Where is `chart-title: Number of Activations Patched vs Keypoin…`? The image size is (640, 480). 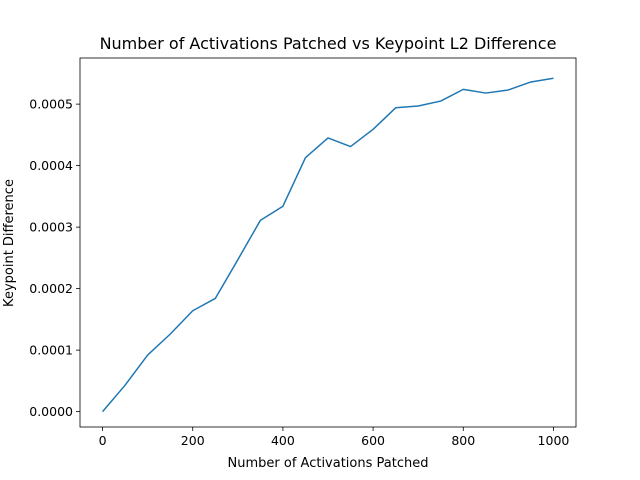
chart-title: Number of Activations Patched vs Keypoin… is located at coordinates (328, 43).